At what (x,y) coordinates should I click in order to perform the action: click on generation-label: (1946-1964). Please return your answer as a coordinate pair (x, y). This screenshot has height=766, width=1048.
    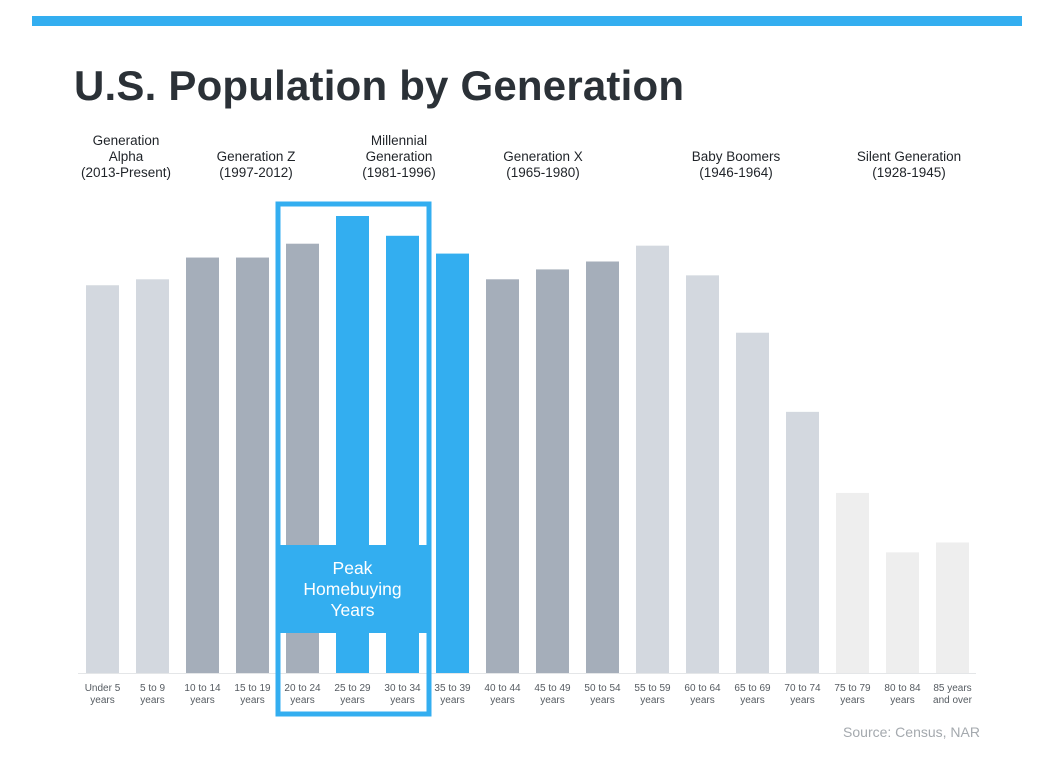
    Looking at the image, I should click on (736, 172).